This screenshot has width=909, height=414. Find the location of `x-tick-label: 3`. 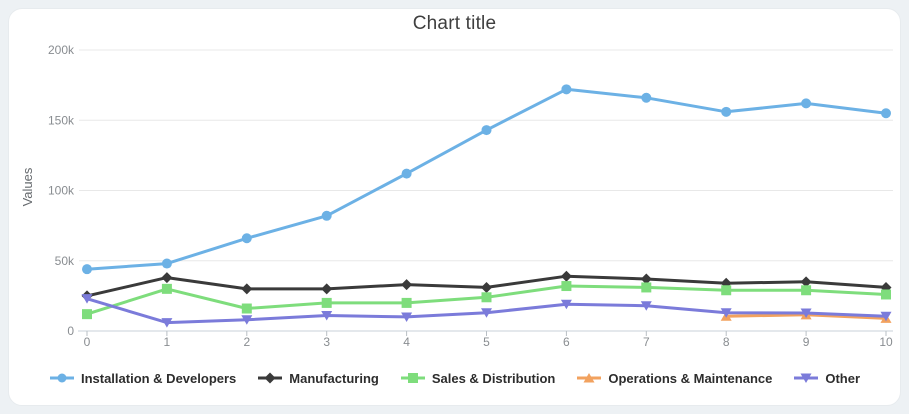

x-tick-label: 3 is located at coordinates (326, 342).